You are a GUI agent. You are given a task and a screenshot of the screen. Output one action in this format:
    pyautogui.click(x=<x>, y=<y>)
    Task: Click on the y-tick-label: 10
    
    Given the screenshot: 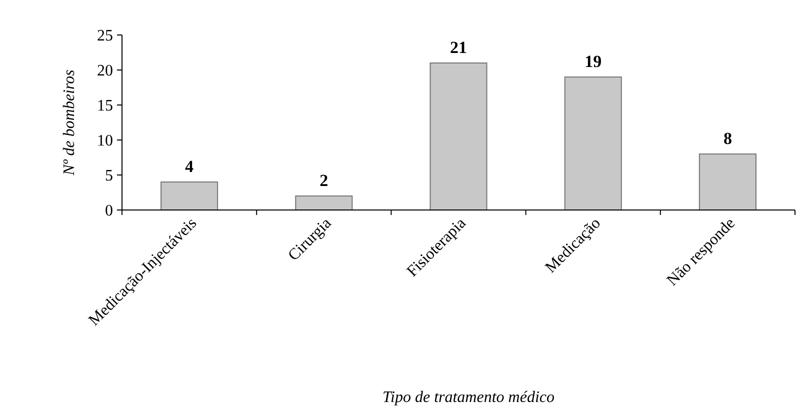 What is the action you would take?
    pyautogui.click(x=105, y=141)
    